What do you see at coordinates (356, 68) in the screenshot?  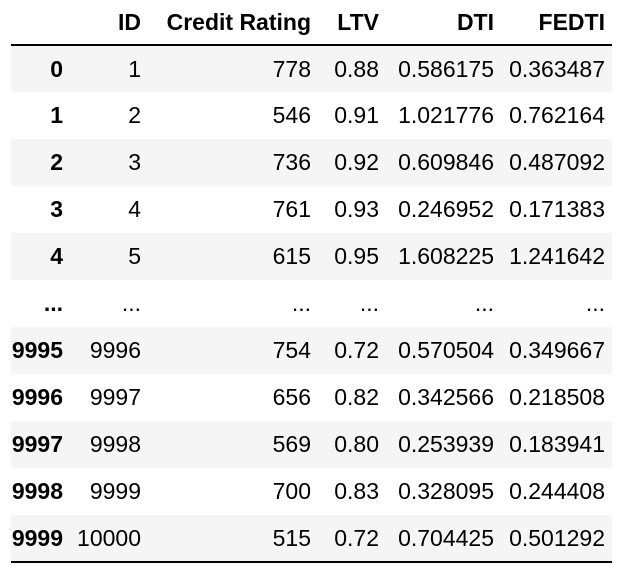 I see `table-cell: 0.88` at bounding box center [356, 68].